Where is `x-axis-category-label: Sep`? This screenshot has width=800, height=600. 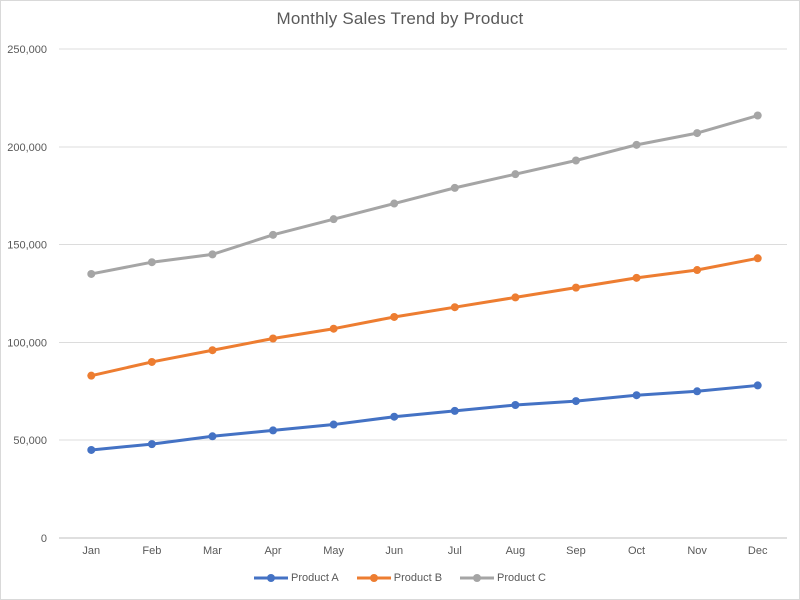 x-axis-category-label: Sep is located at coordinates (576, 551).